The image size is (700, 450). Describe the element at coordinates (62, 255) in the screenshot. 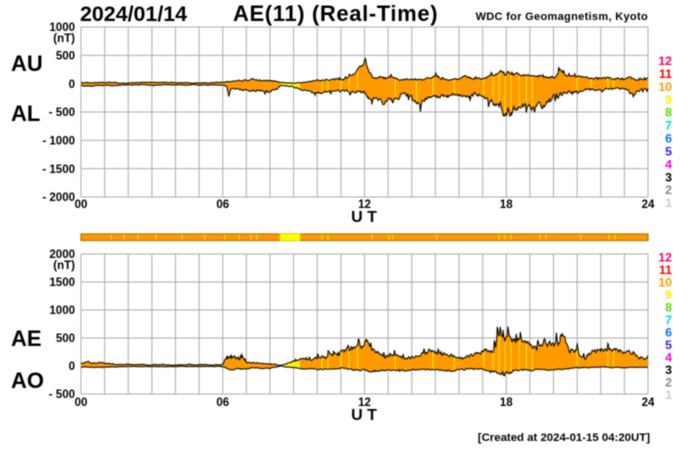

I see `svg-text: 2000` at that location.